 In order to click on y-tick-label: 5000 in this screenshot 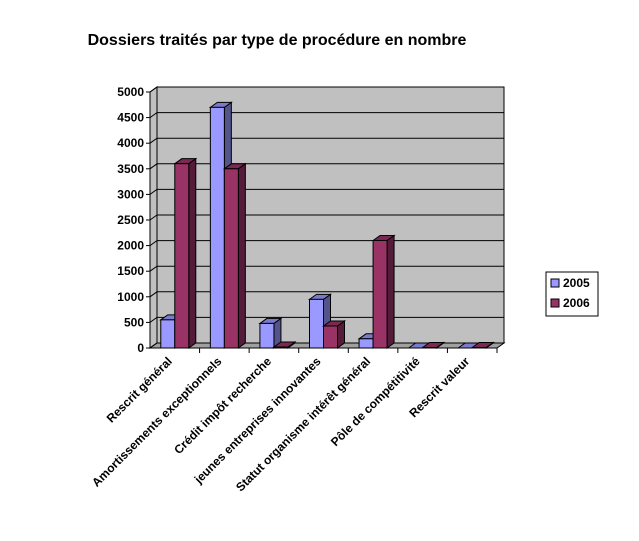, I will do `click(130, 92)`.